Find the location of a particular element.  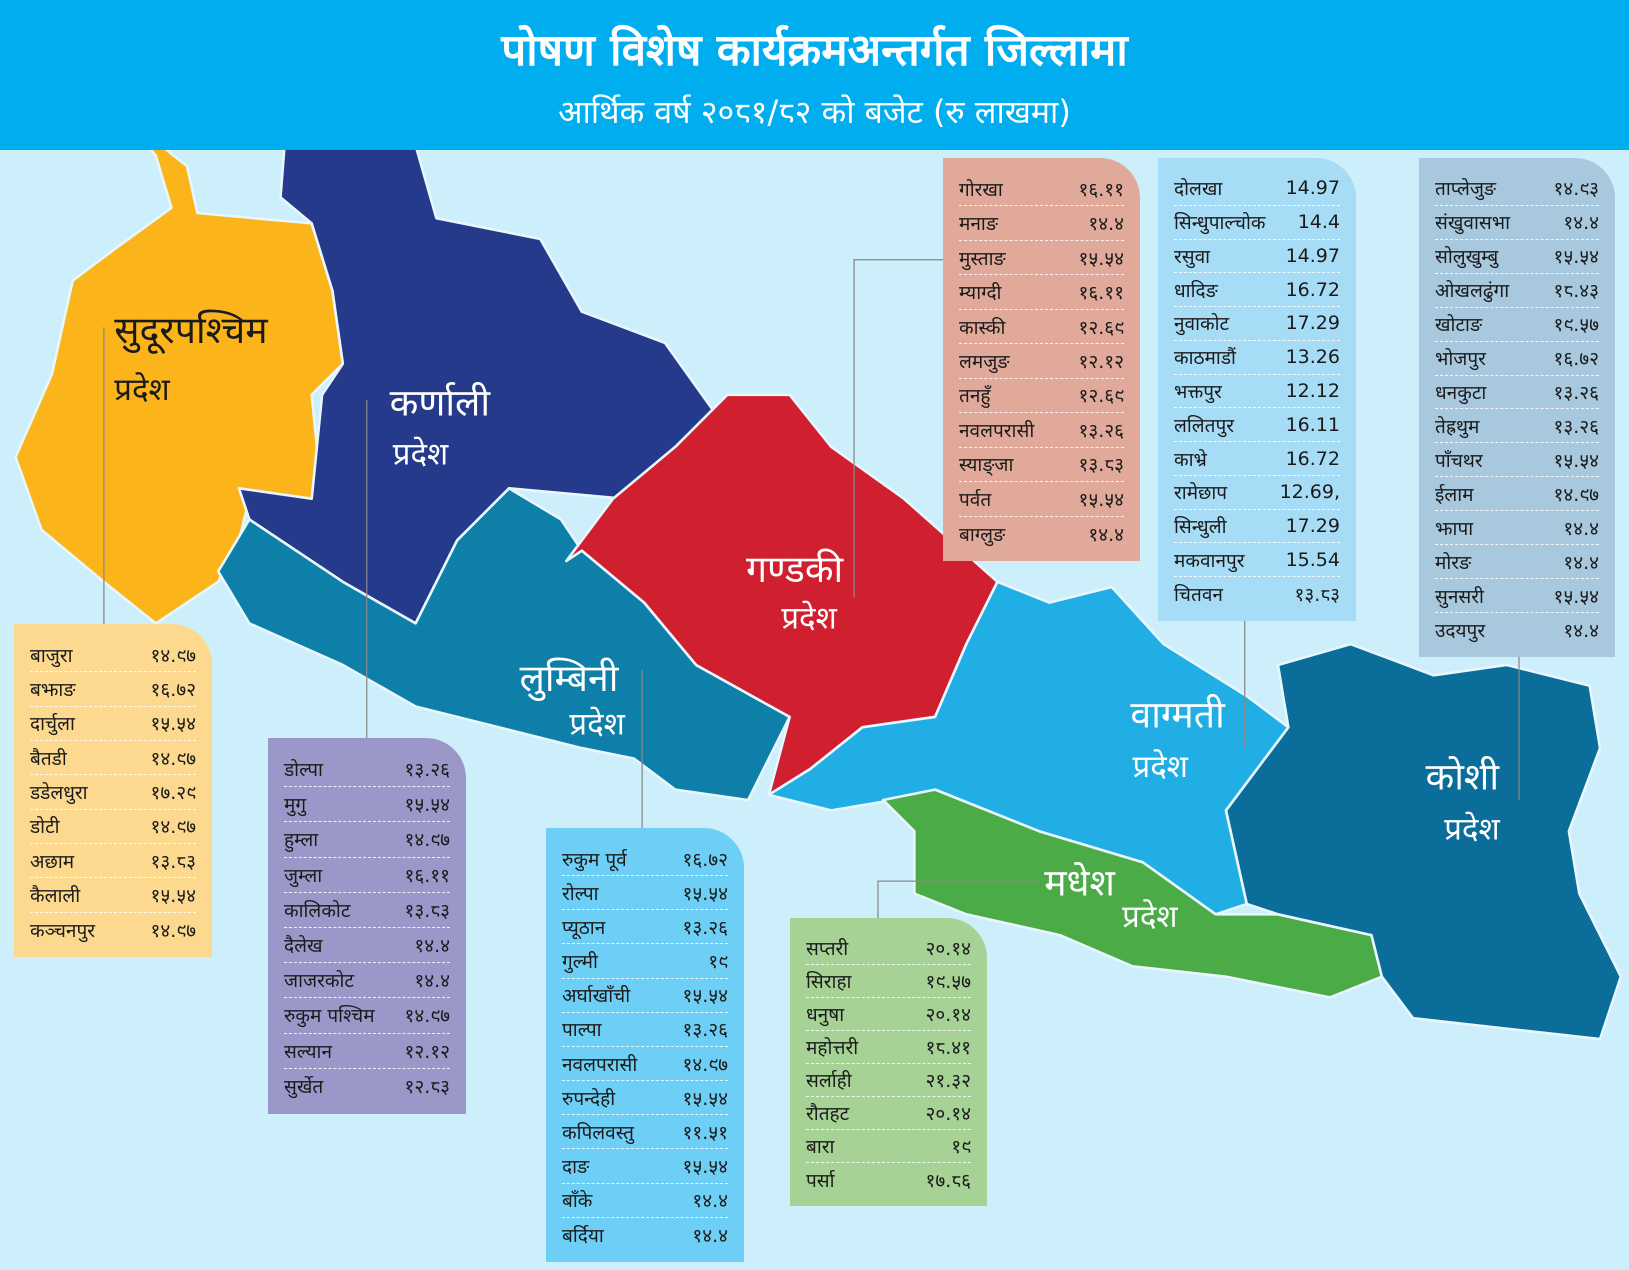

district-row: गोरखा १६.११ is located at coordinates (1041, 189).